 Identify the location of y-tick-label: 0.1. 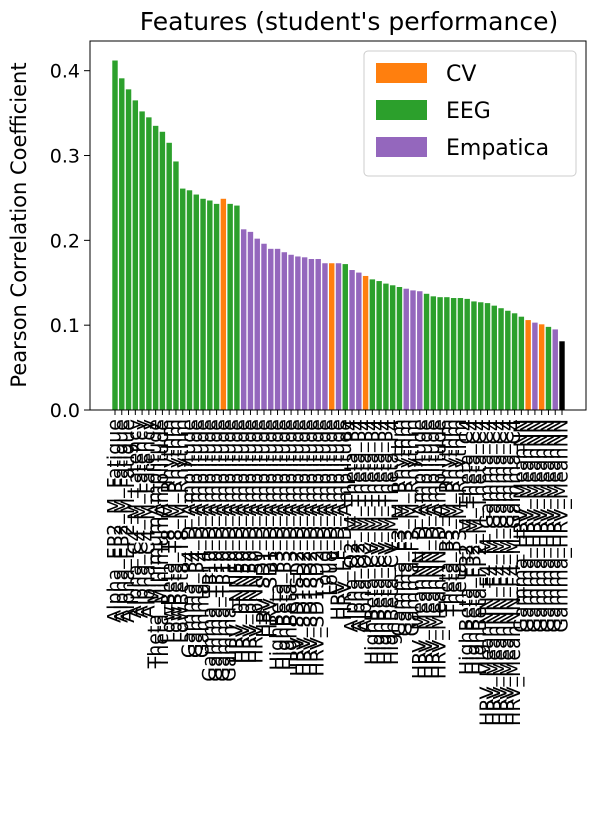
(65, 326).